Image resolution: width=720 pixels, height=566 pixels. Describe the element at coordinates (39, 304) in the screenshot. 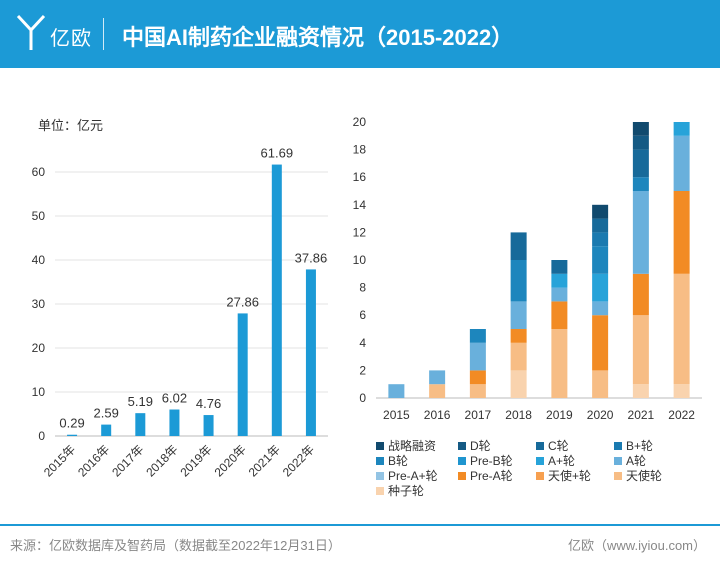

I see `y-tick-label: 30` at that location.